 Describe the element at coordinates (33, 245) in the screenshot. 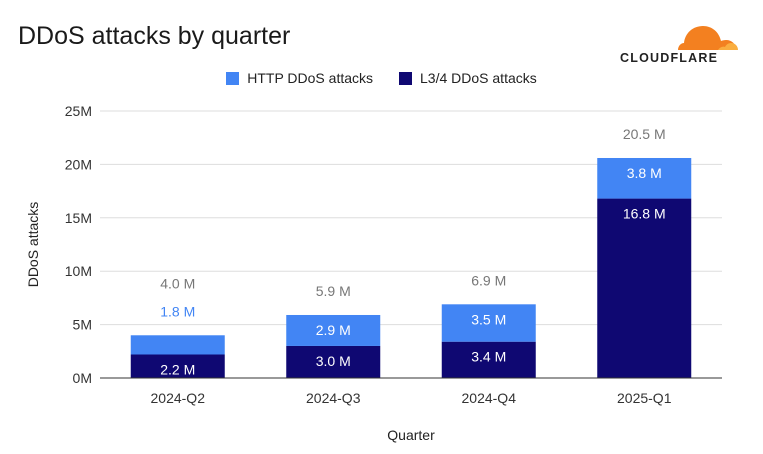

I see `y-axis-title: DDoS attacks` at that location.